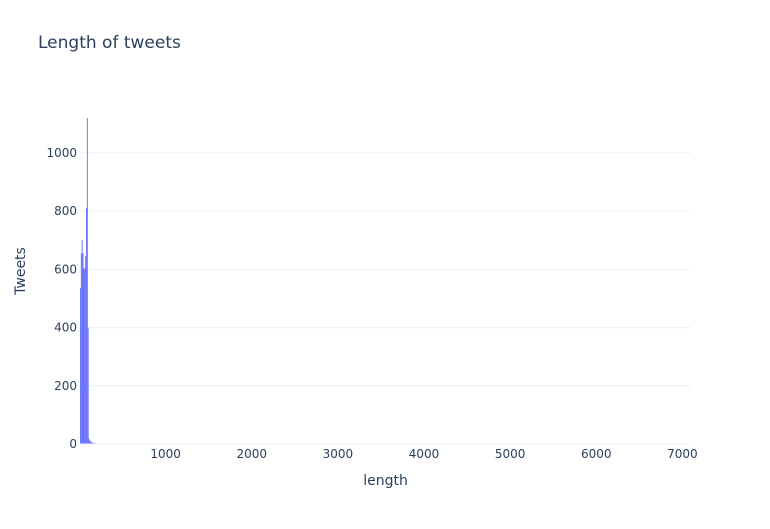  What do you see at coordinates (596, 454) in the screenshot?
I see `x-tick-label: 6000` at bounding box center [596, 454].